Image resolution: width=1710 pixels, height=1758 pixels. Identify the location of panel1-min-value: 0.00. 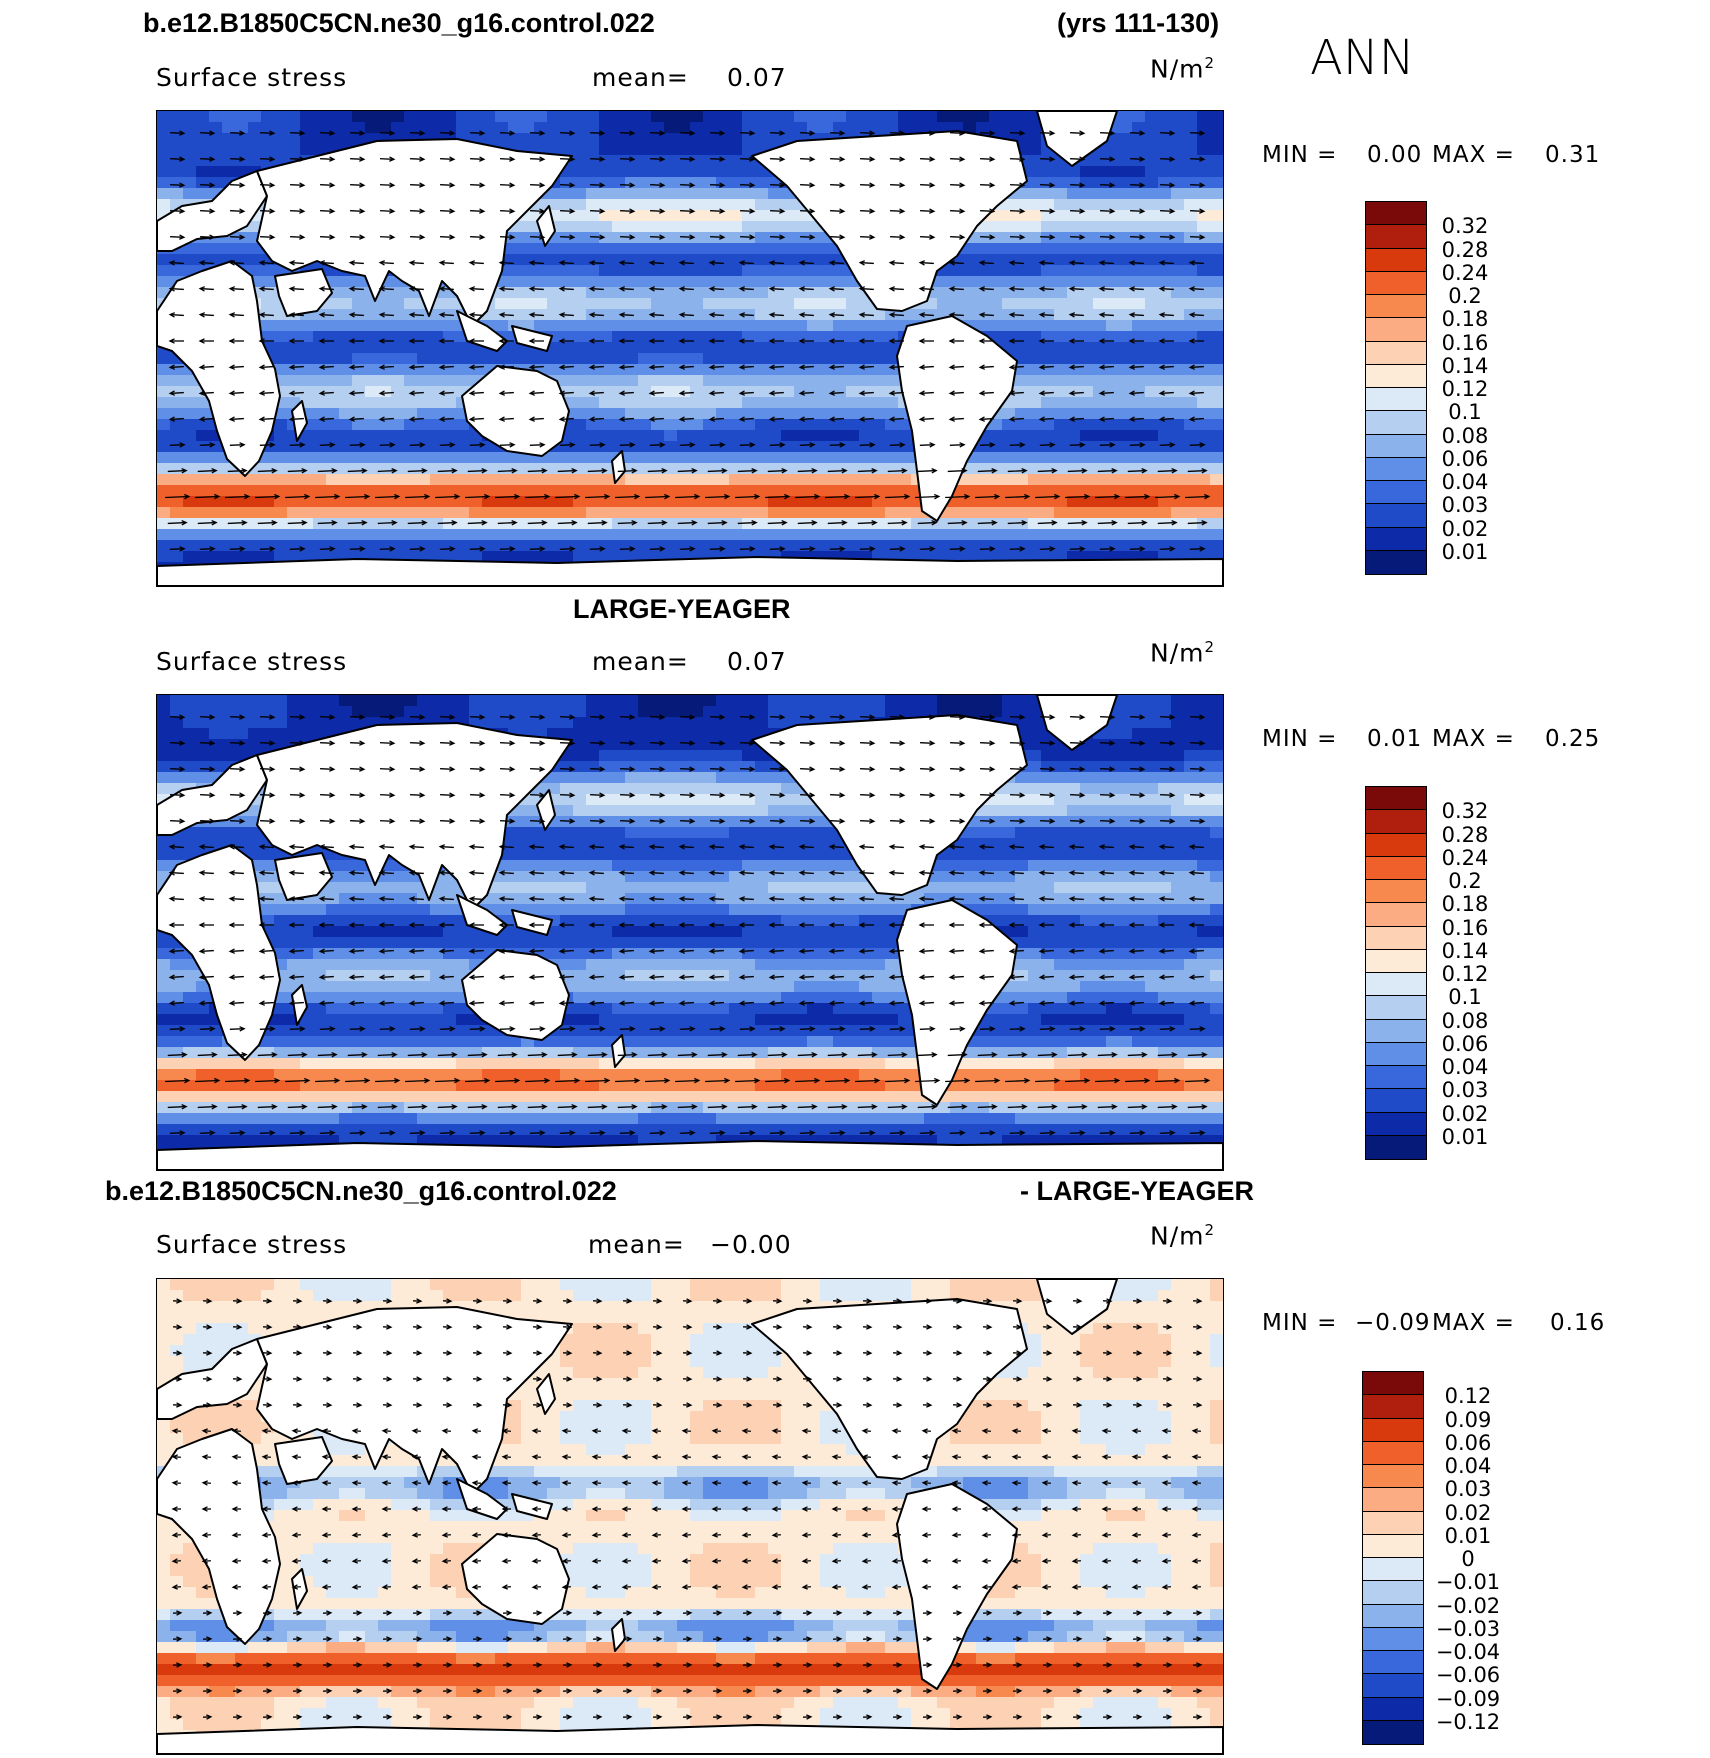
(1395, 155).